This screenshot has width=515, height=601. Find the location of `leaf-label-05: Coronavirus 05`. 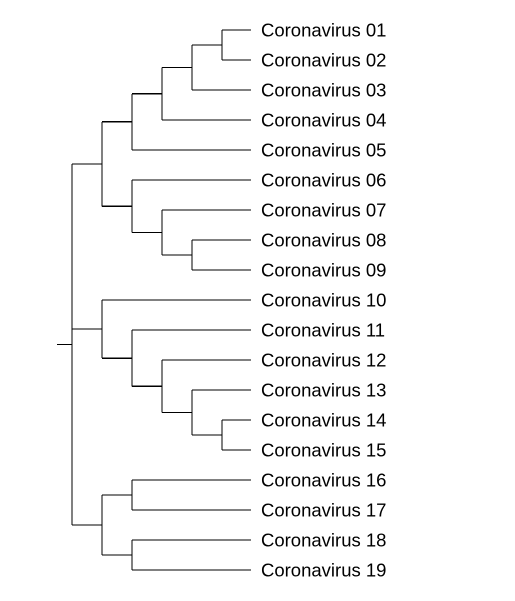

leaf-label-05: Coronavirus 05 is located at coordinates (323, 150).